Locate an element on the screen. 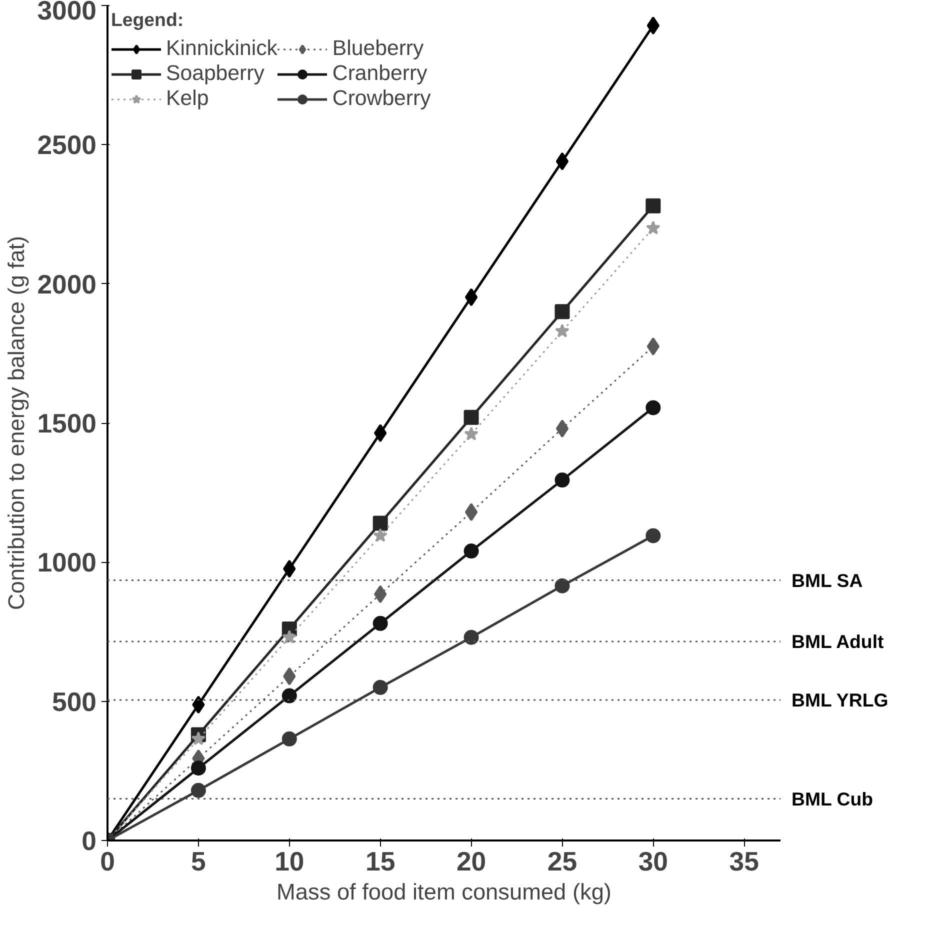 This screenshot has height=940, width=946. legend-label: Kinnickinick is located at coordinates (222, 48).